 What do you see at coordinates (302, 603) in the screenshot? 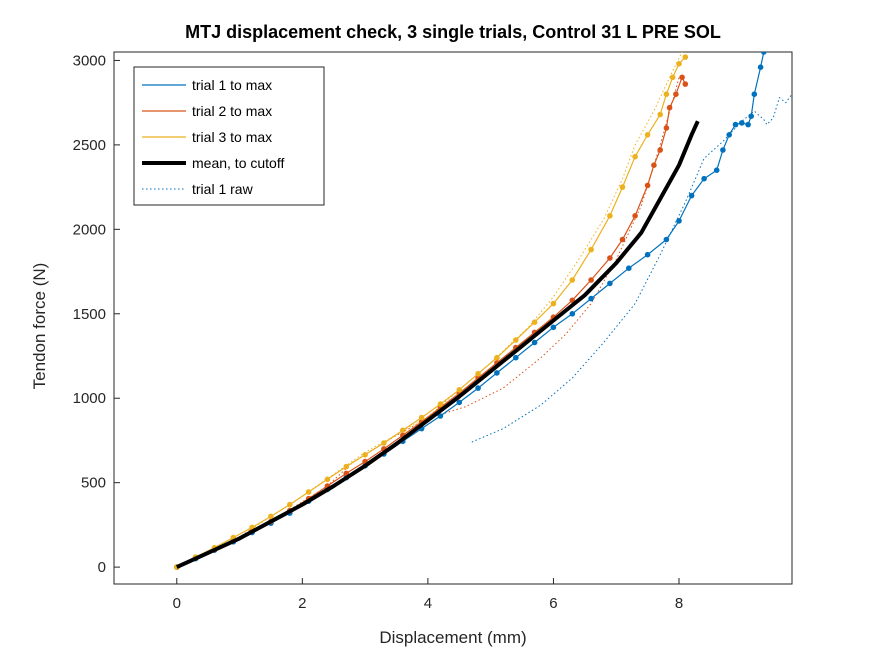
I see `x-tick-label: 2` at bounding box center [302, 603].